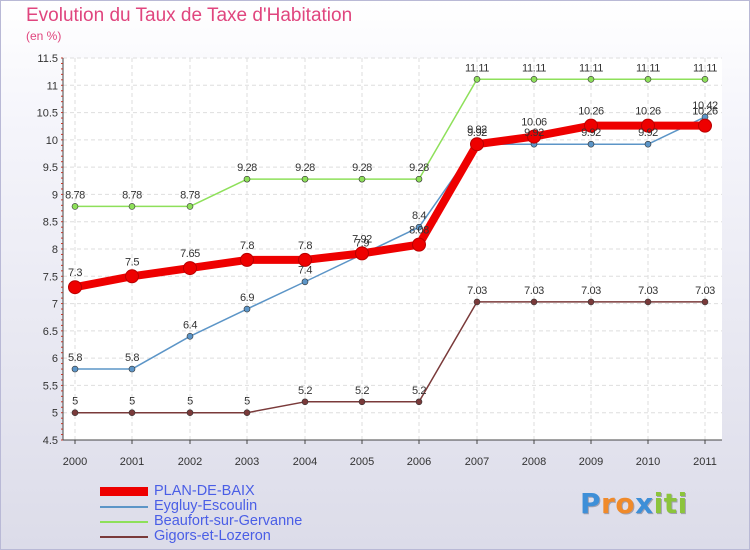 The image size is (750, 550). I want to click on y-tick-label: 7, so click(55, 305).